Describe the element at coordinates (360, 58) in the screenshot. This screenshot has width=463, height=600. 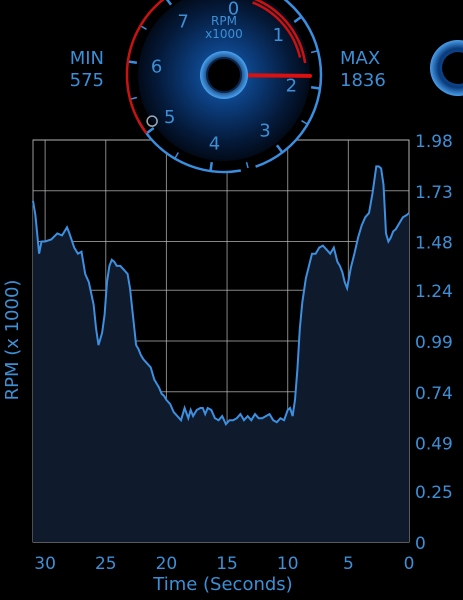
I see `max-label: MAX` at that location.